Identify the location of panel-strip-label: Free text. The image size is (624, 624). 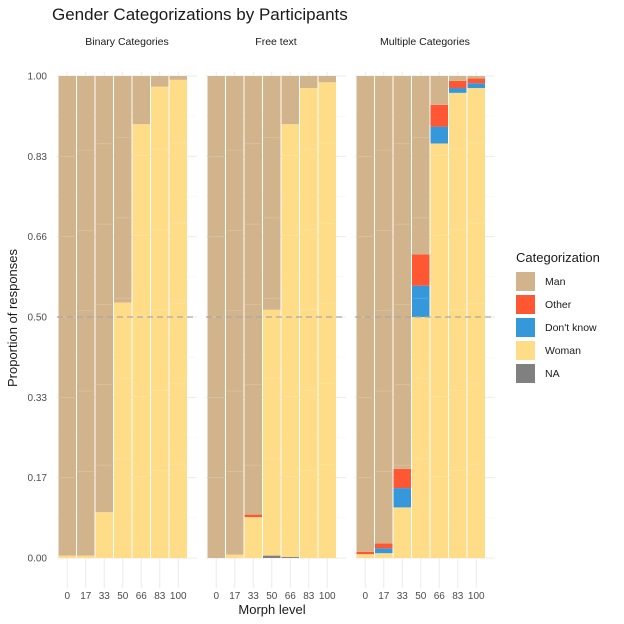
(276, 42).